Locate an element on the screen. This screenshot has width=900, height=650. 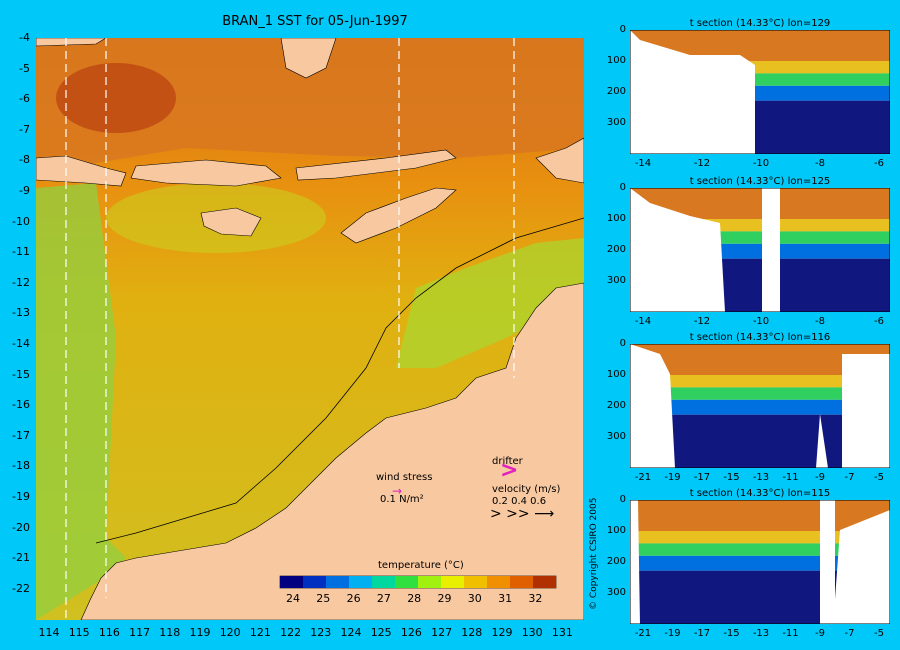
colorbar-tick: 26 is located at coordinates (353, 598).